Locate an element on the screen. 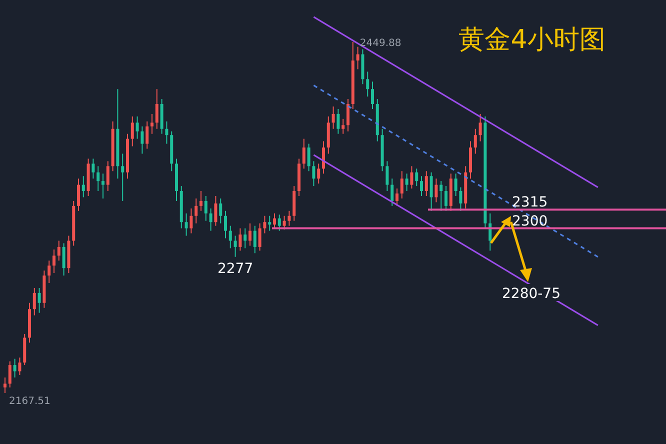 The image size is (666, 444). text: 2167.51 is located at coordinates (29, 401).